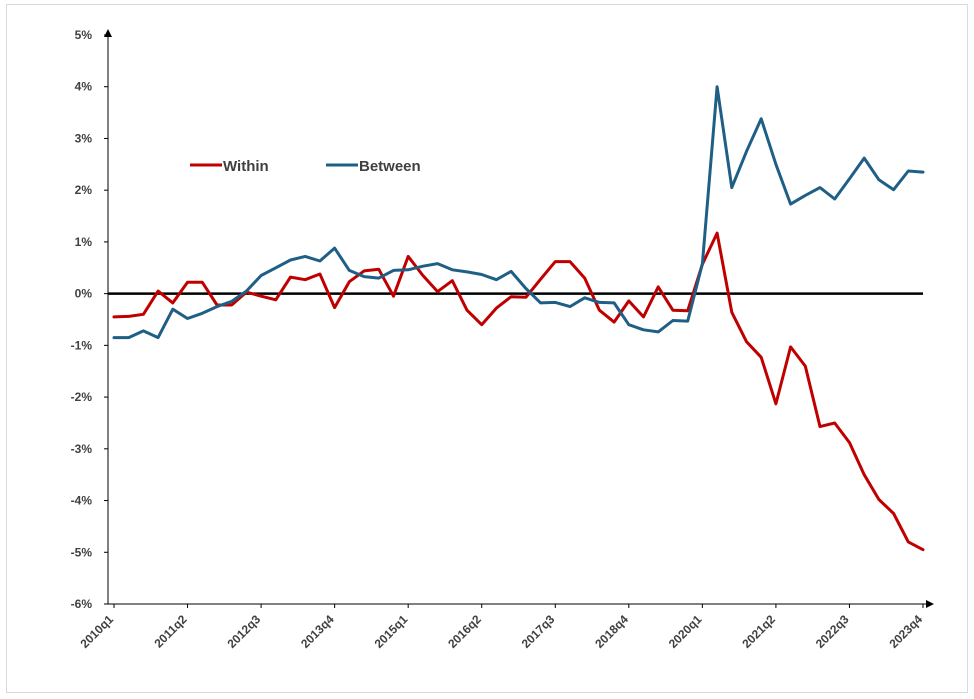 The width and height of the screenshot is (974, 699). What do you see at coordinates (464, 631) in the screenshot?
I see `x-tick-label: 2016q2` at bounding box center [464, 631].